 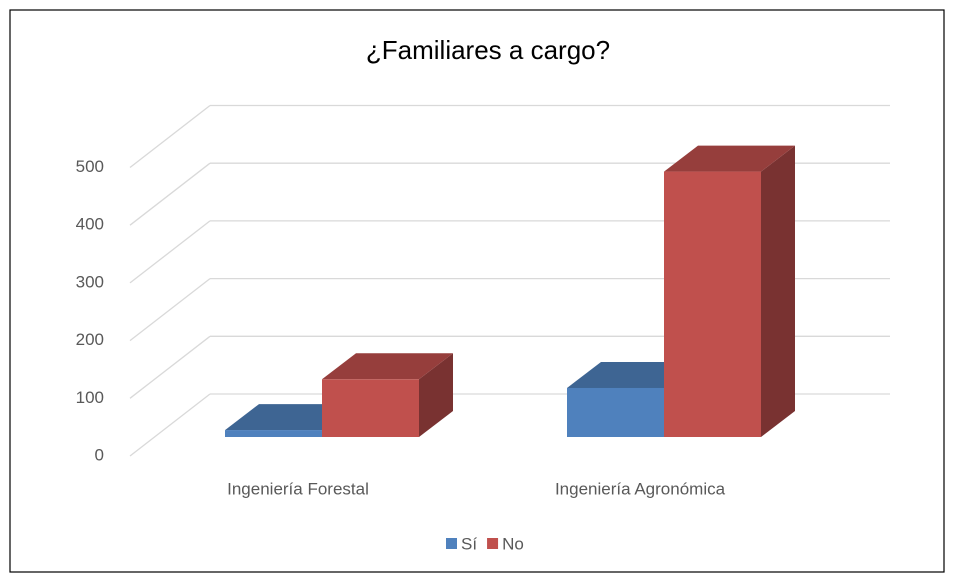 What do you see at coordinates (90, 166) in the screenshot?
I see `y-tick-label: 500` at bounding box center [90, 166].